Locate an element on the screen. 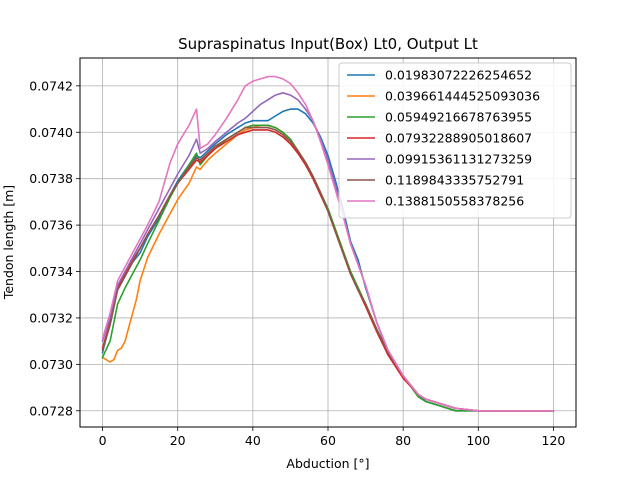  y-tick-label: 0.0728 is located at coordinates (51, 410).